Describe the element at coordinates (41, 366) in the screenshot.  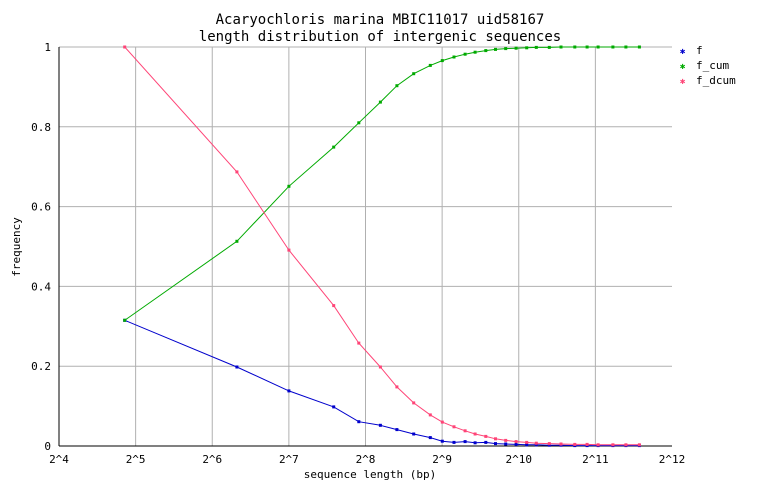
I see `y-tick-label: 0.2` at that location.